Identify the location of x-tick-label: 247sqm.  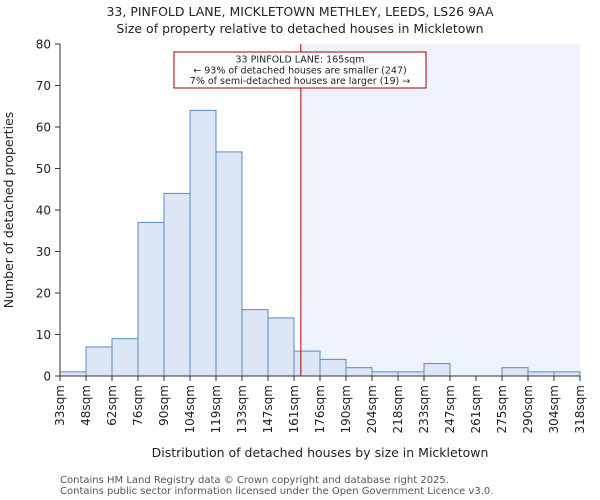
(450, 409).